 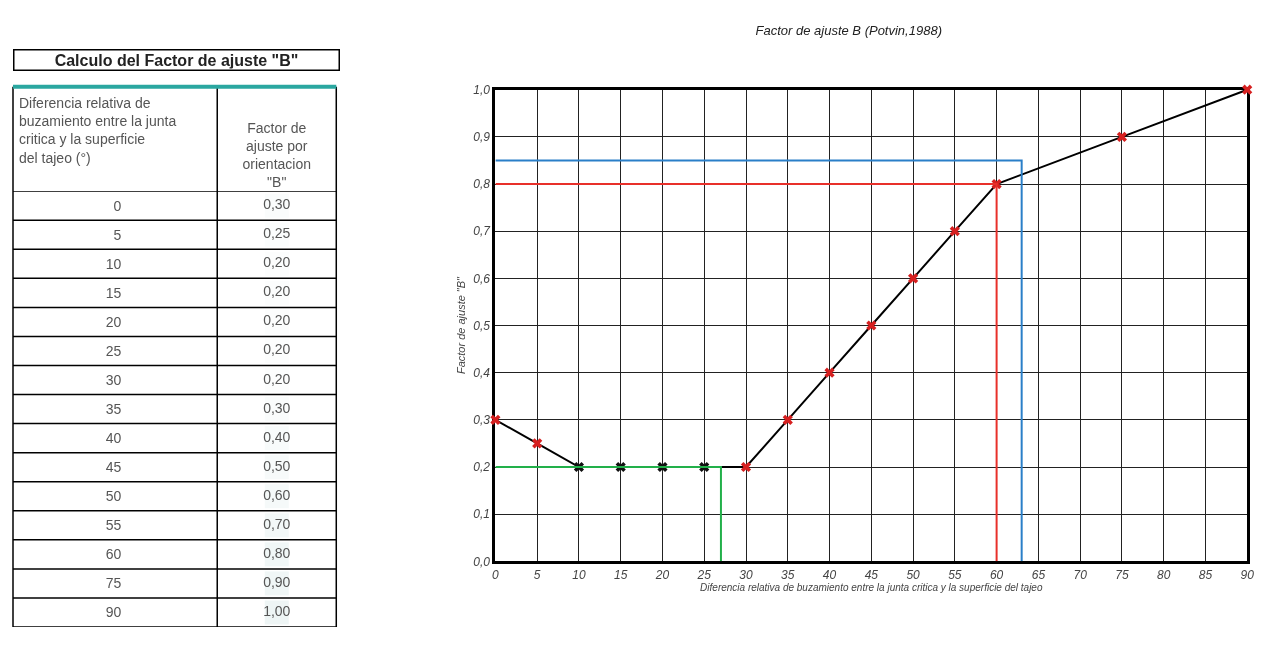 What do you see at coordinates (537, 574) in the screenshot?
I see `x-tick-label: 5` at bounding box center [537, 574].